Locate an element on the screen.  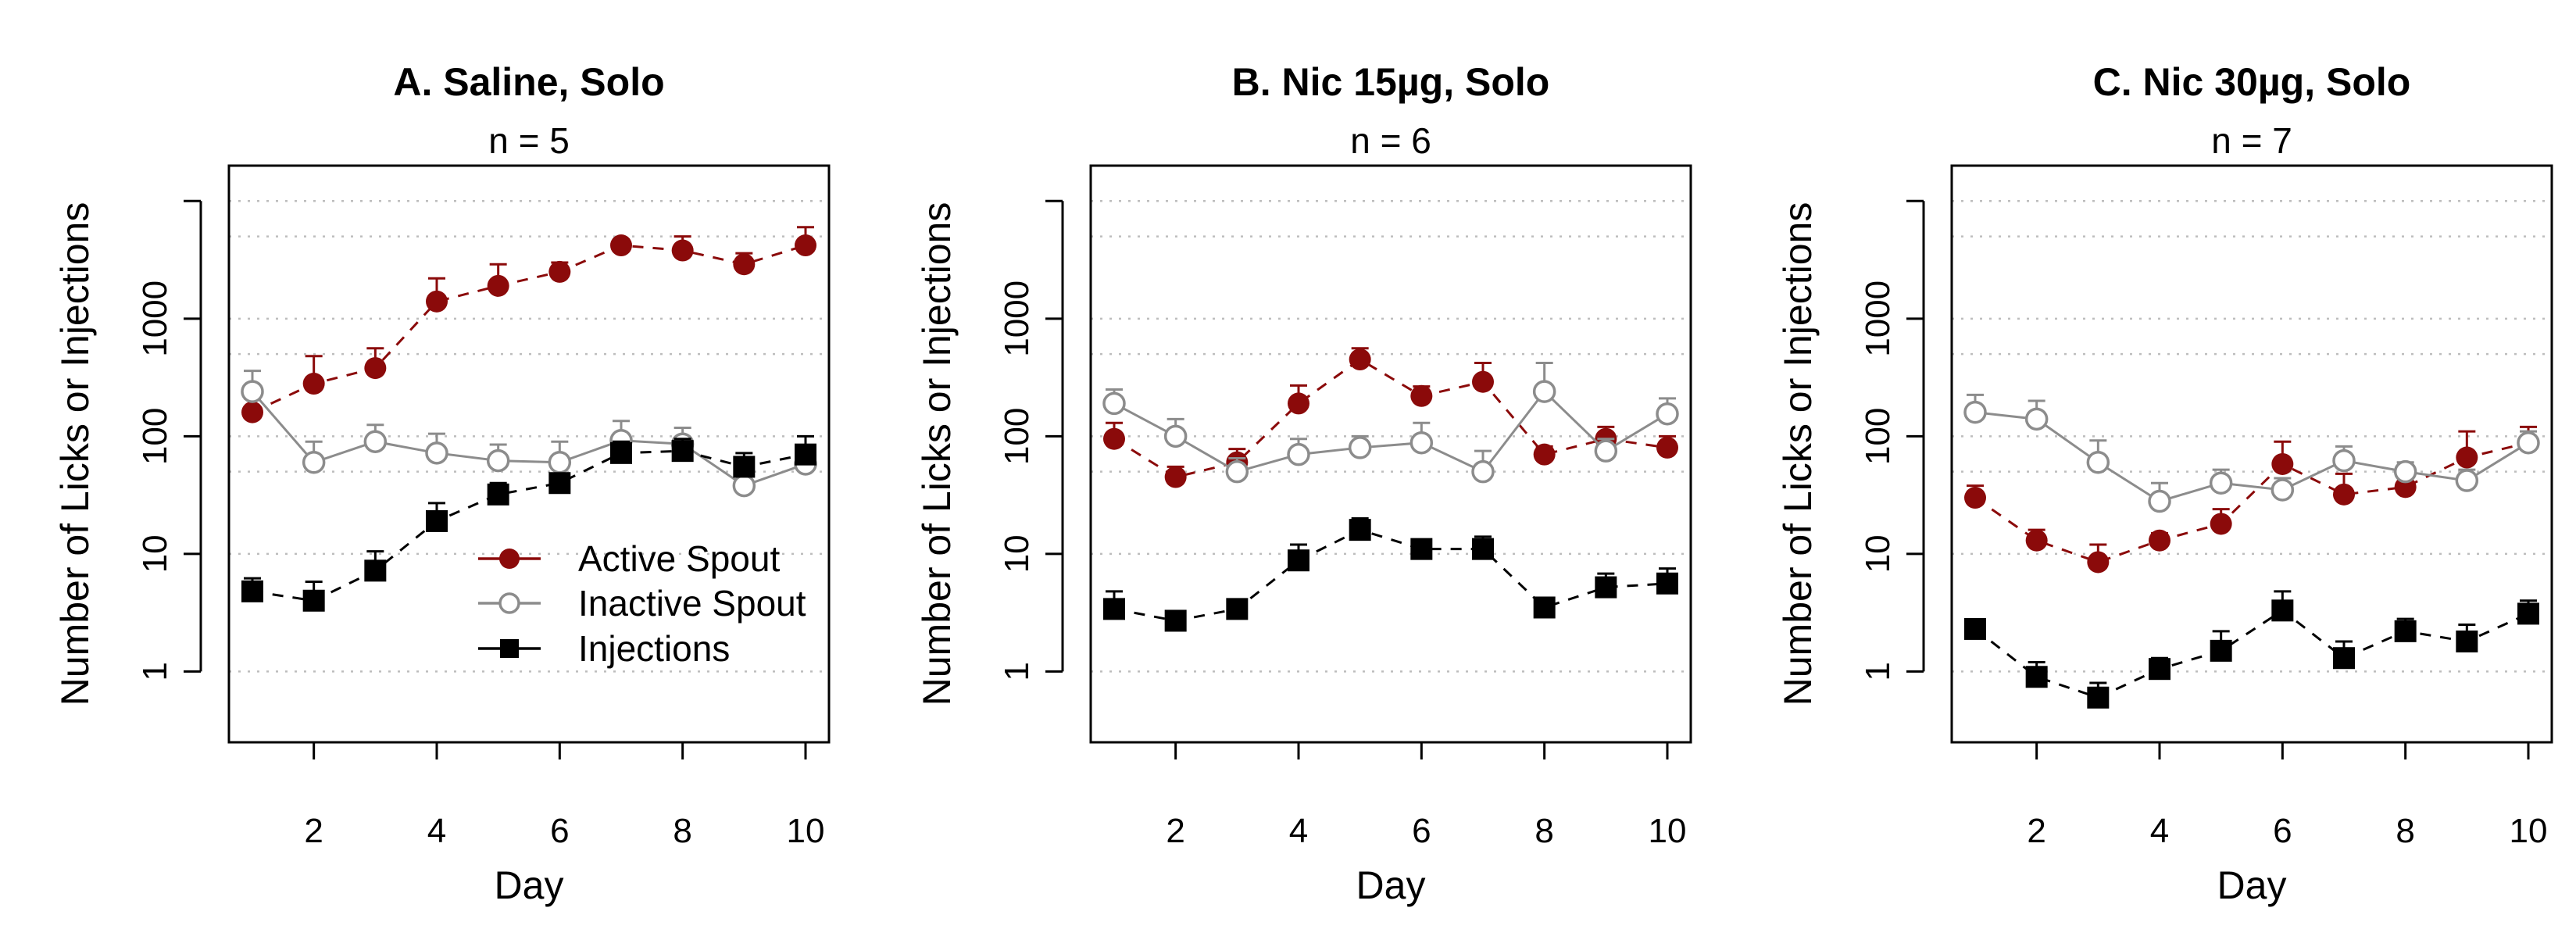
legend-label: Injections is located at coordinates (654, 648).